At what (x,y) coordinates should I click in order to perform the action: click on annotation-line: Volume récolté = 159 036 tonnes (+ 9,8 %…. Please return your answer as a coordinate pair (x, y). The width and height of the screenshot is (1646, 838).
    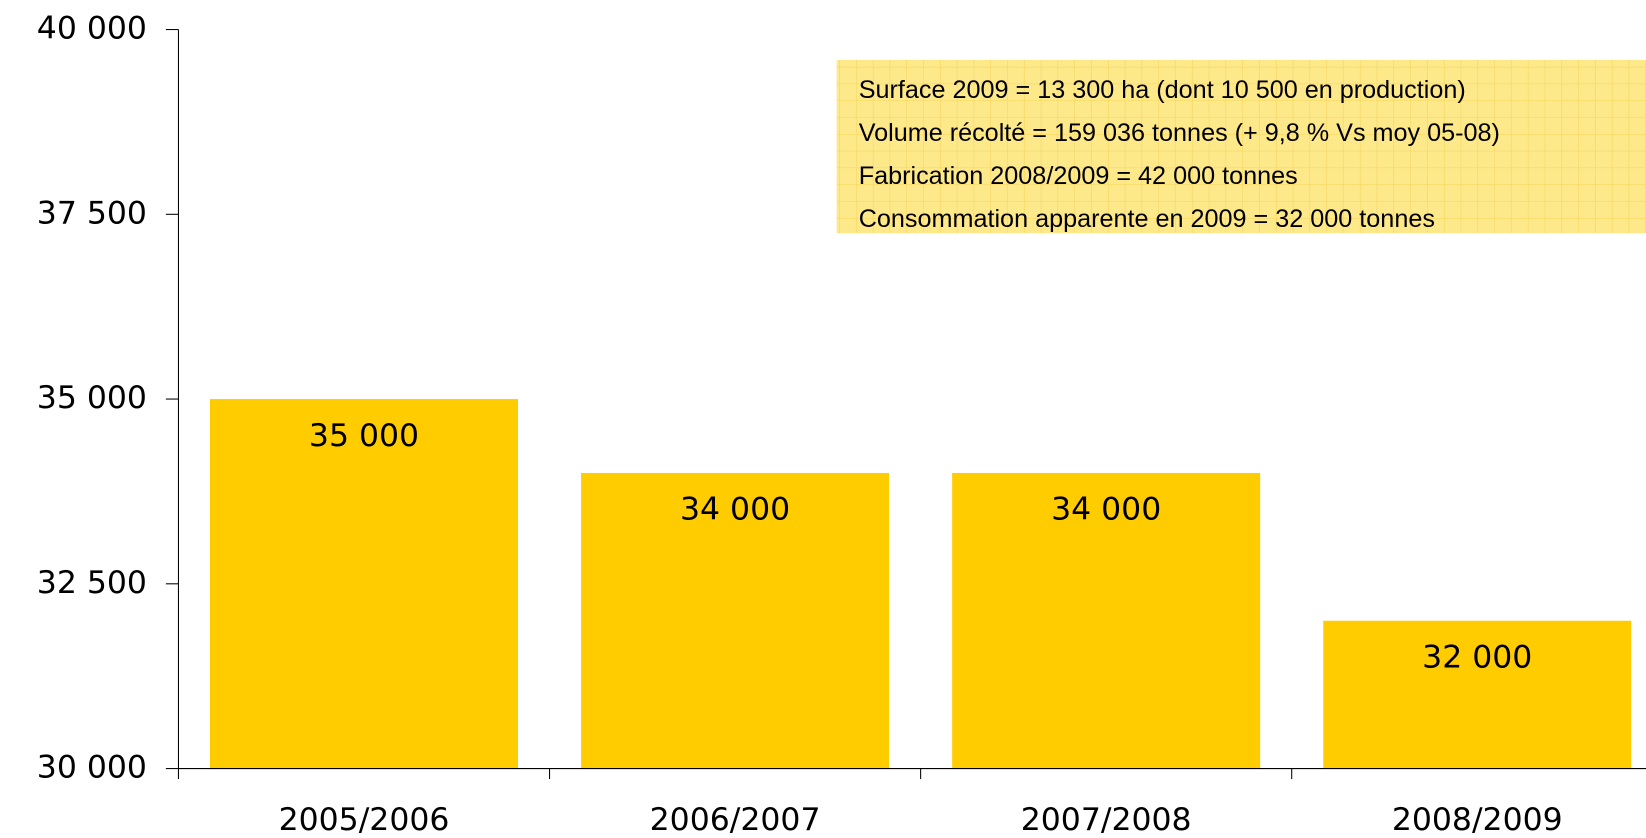
    Looking at the image, I should click on (1179, 133).